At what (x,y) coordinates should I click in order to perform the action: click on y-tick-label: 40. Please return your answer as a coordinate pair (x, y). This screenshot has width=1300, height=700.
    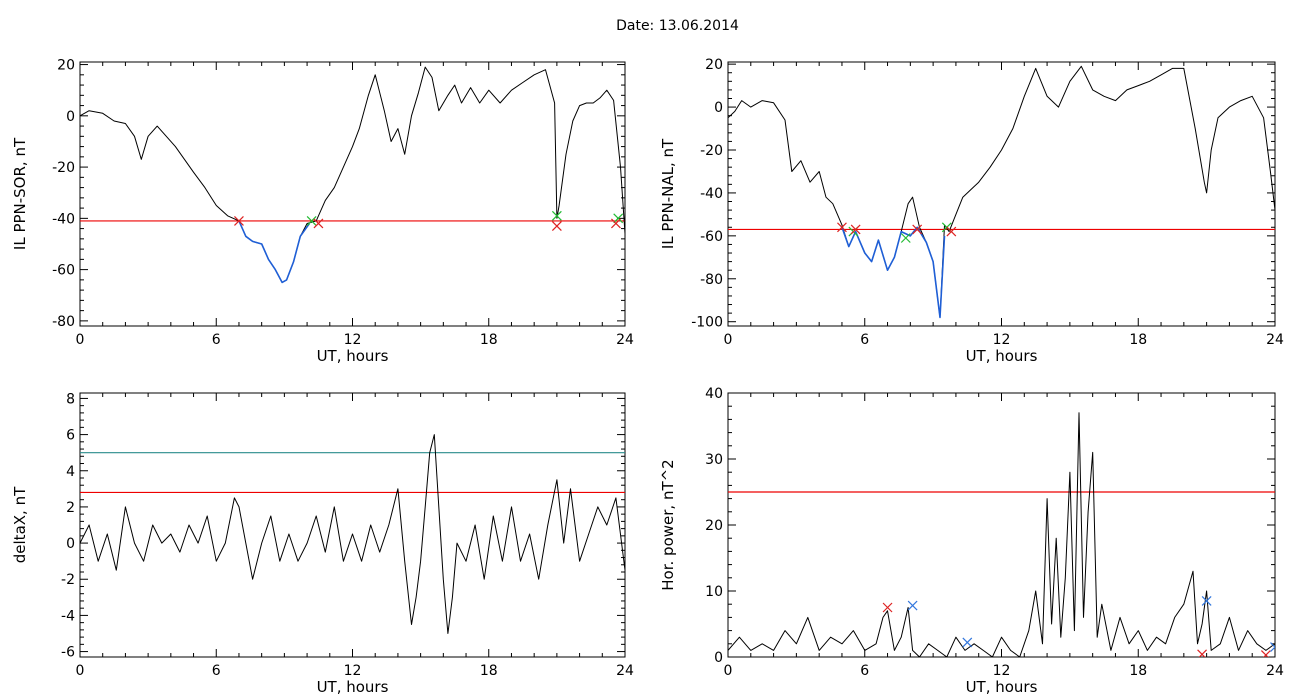
    Looking at the image, I should click on (714, 394).